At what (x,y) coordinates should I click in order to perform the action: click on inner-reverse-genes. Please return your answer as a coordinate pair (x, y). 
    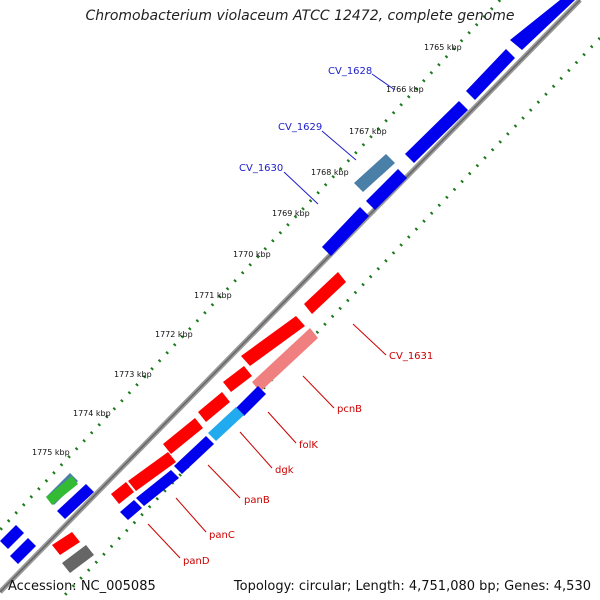
    Looking at the image, I should click on (193, 453).